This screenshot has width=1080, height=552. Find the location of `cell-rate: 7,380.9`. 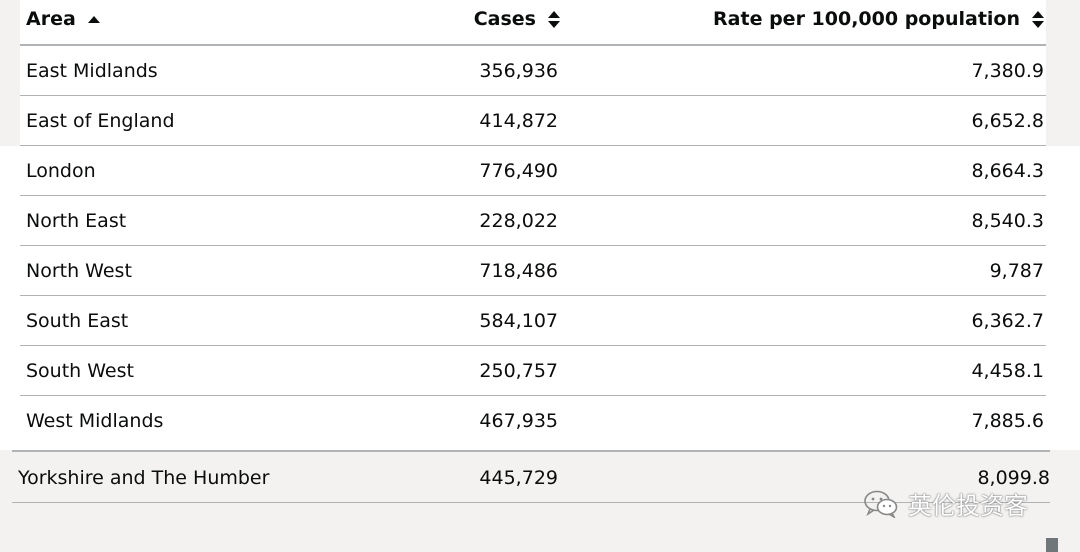

cell-rate: 7,380.9 is located at coordinates (1007, 71).